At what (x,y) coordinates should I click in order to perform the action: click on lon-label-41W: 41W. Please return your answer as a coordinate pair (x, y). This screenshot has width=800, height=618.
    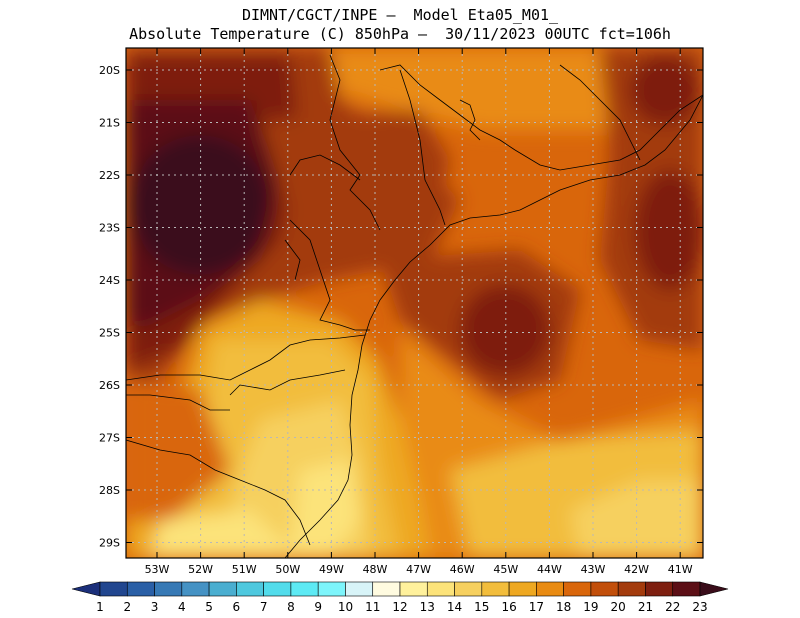
    Looking at the image, I should click on (680, 569).